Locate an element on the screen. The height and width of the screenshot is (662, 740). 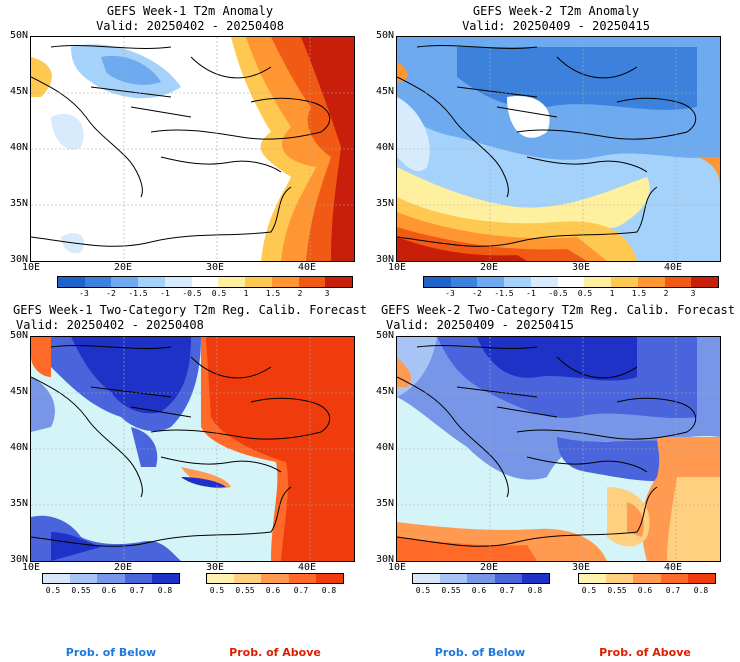
prob-below-colorbar-p3 is located at coordinates (111, 578).